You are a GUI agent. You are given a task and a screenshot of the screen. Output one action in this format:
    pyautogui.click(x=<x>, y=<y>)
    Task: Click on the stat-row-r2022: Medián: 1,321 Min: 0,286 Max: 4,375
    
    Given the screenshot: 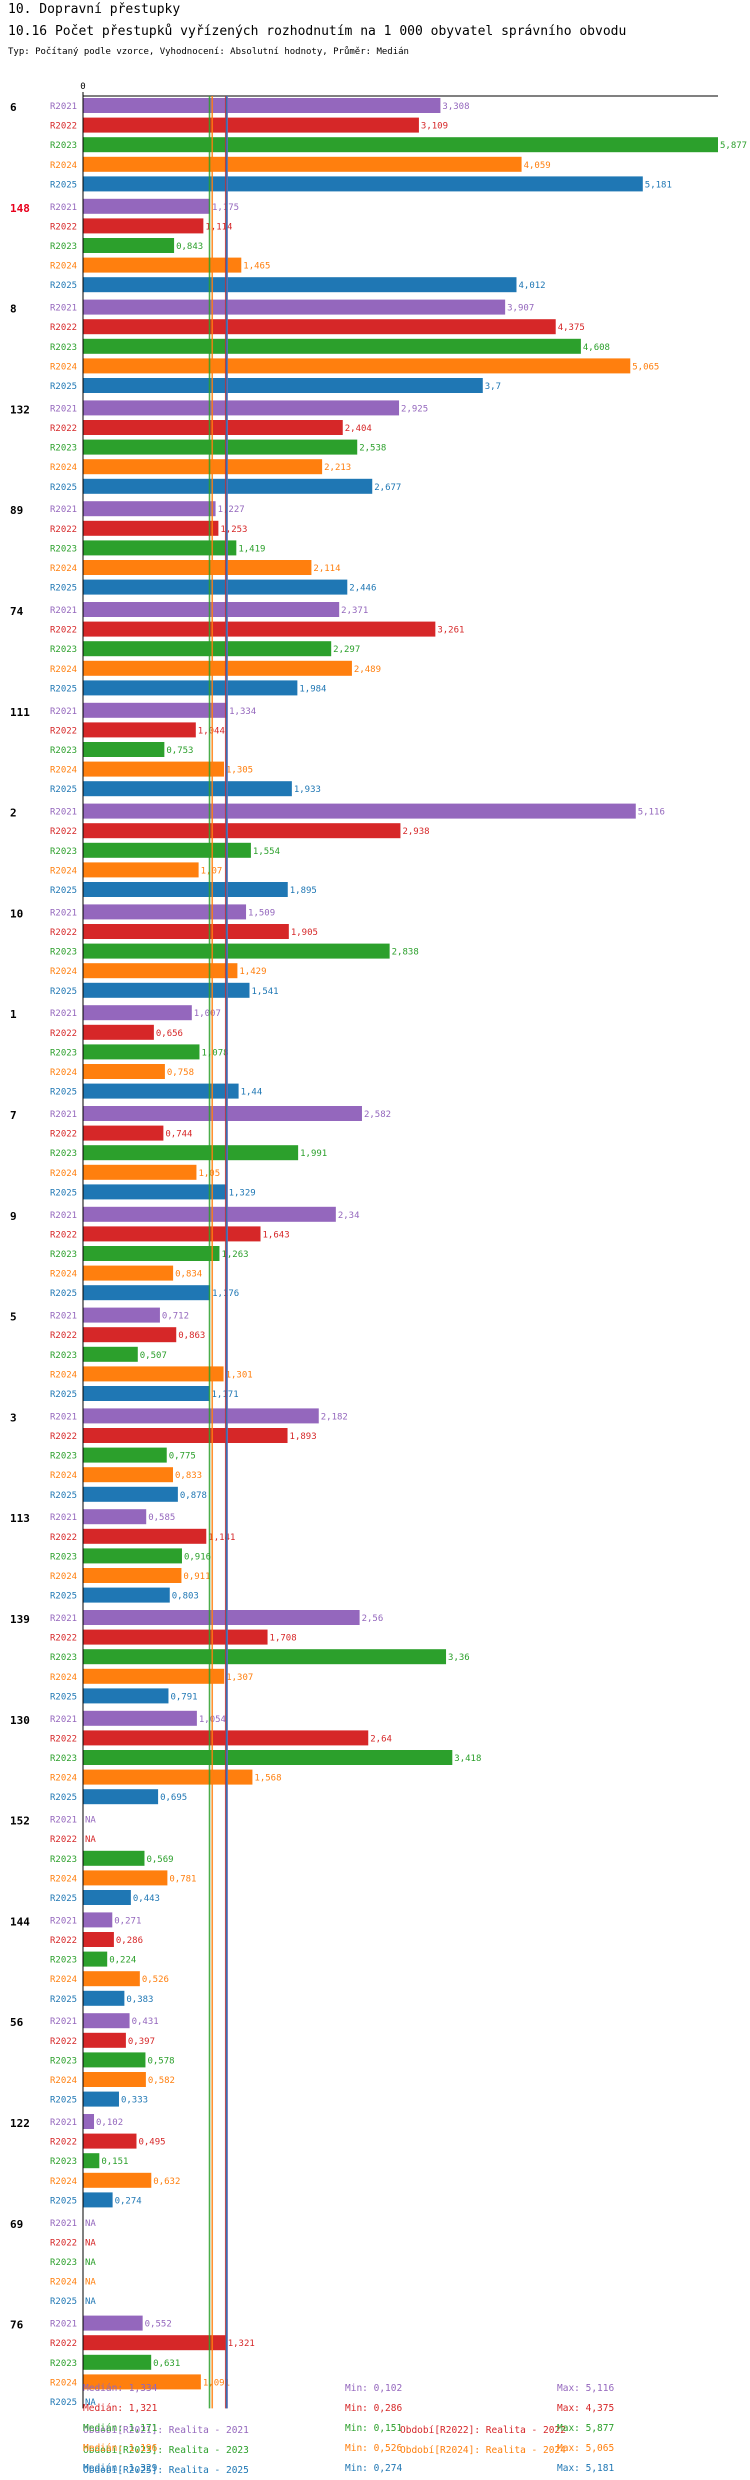 What is the action you would take?
    pyautogui.click(x=375, y=2410)
    